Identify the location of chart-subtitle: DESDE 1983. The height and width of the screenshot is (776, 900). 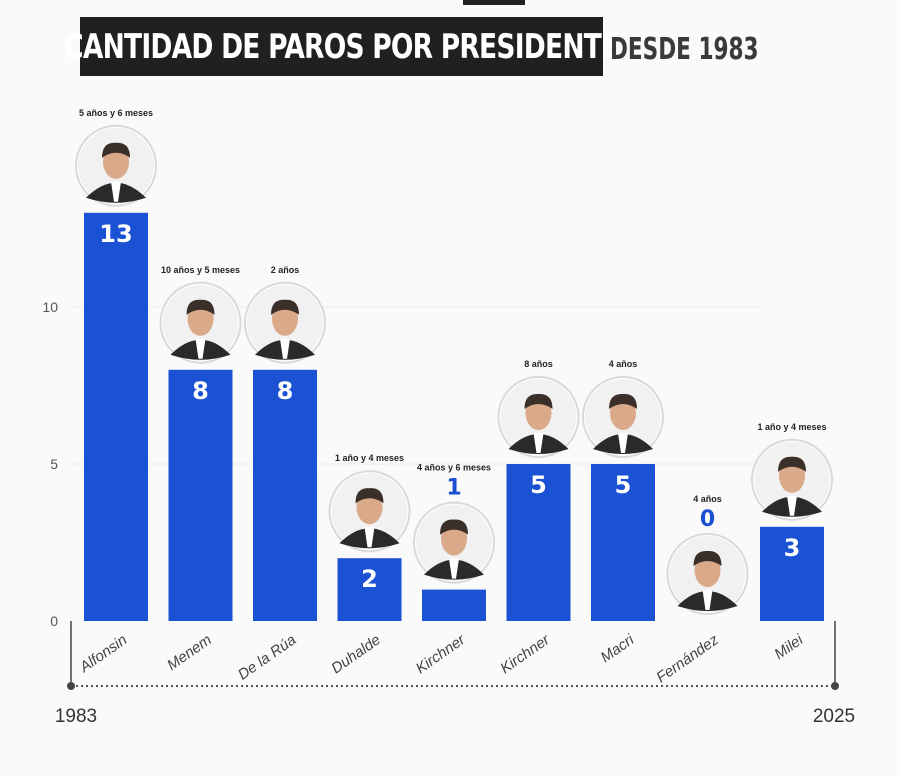
(684, 49).